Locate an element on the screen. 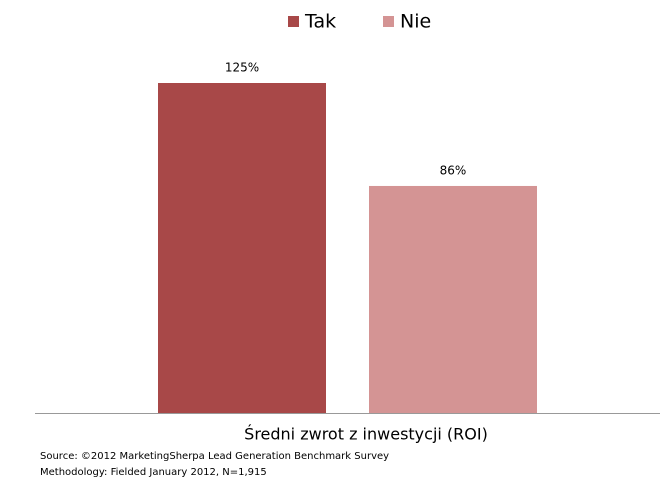 Image resolution: width=667 pixels, height=497 pixels. data-label: 86% is located at coordinates (453, 170).